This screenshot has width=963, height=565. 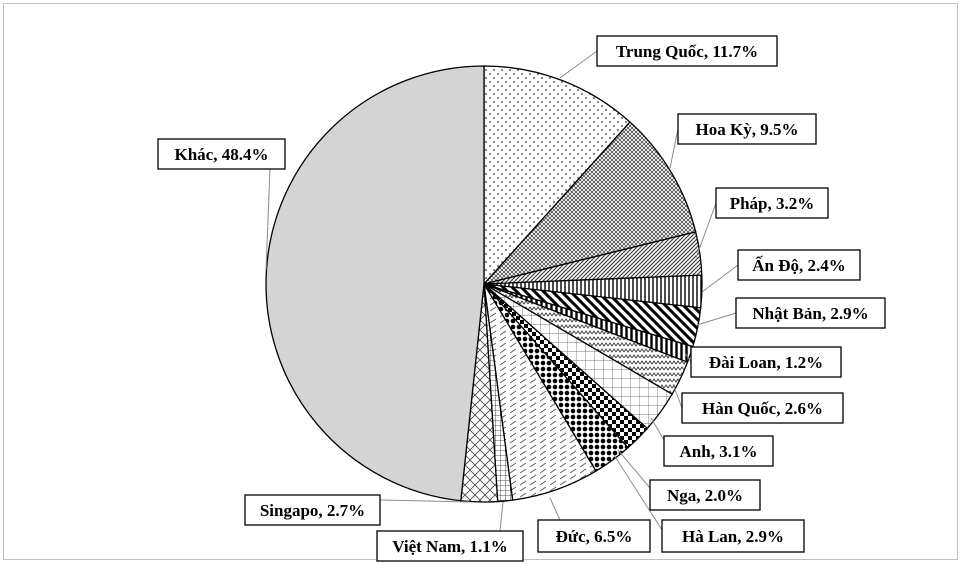 I want to click on slice-label-nga: Nga, 2.0%, so click(x=705, y=495).